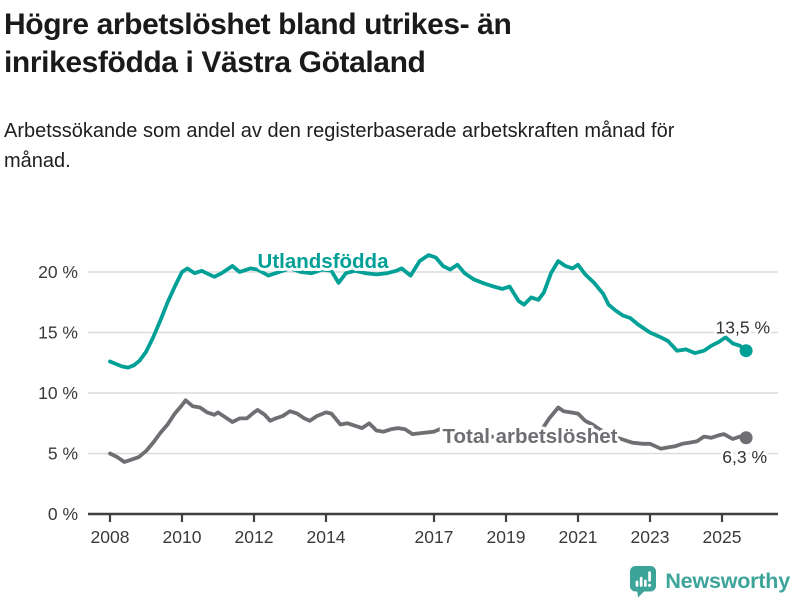  Describe the element at coordinates (743, 328) in the screenshot. I see `series-end-value-utlandsfodda: 13,5 %` at that location.